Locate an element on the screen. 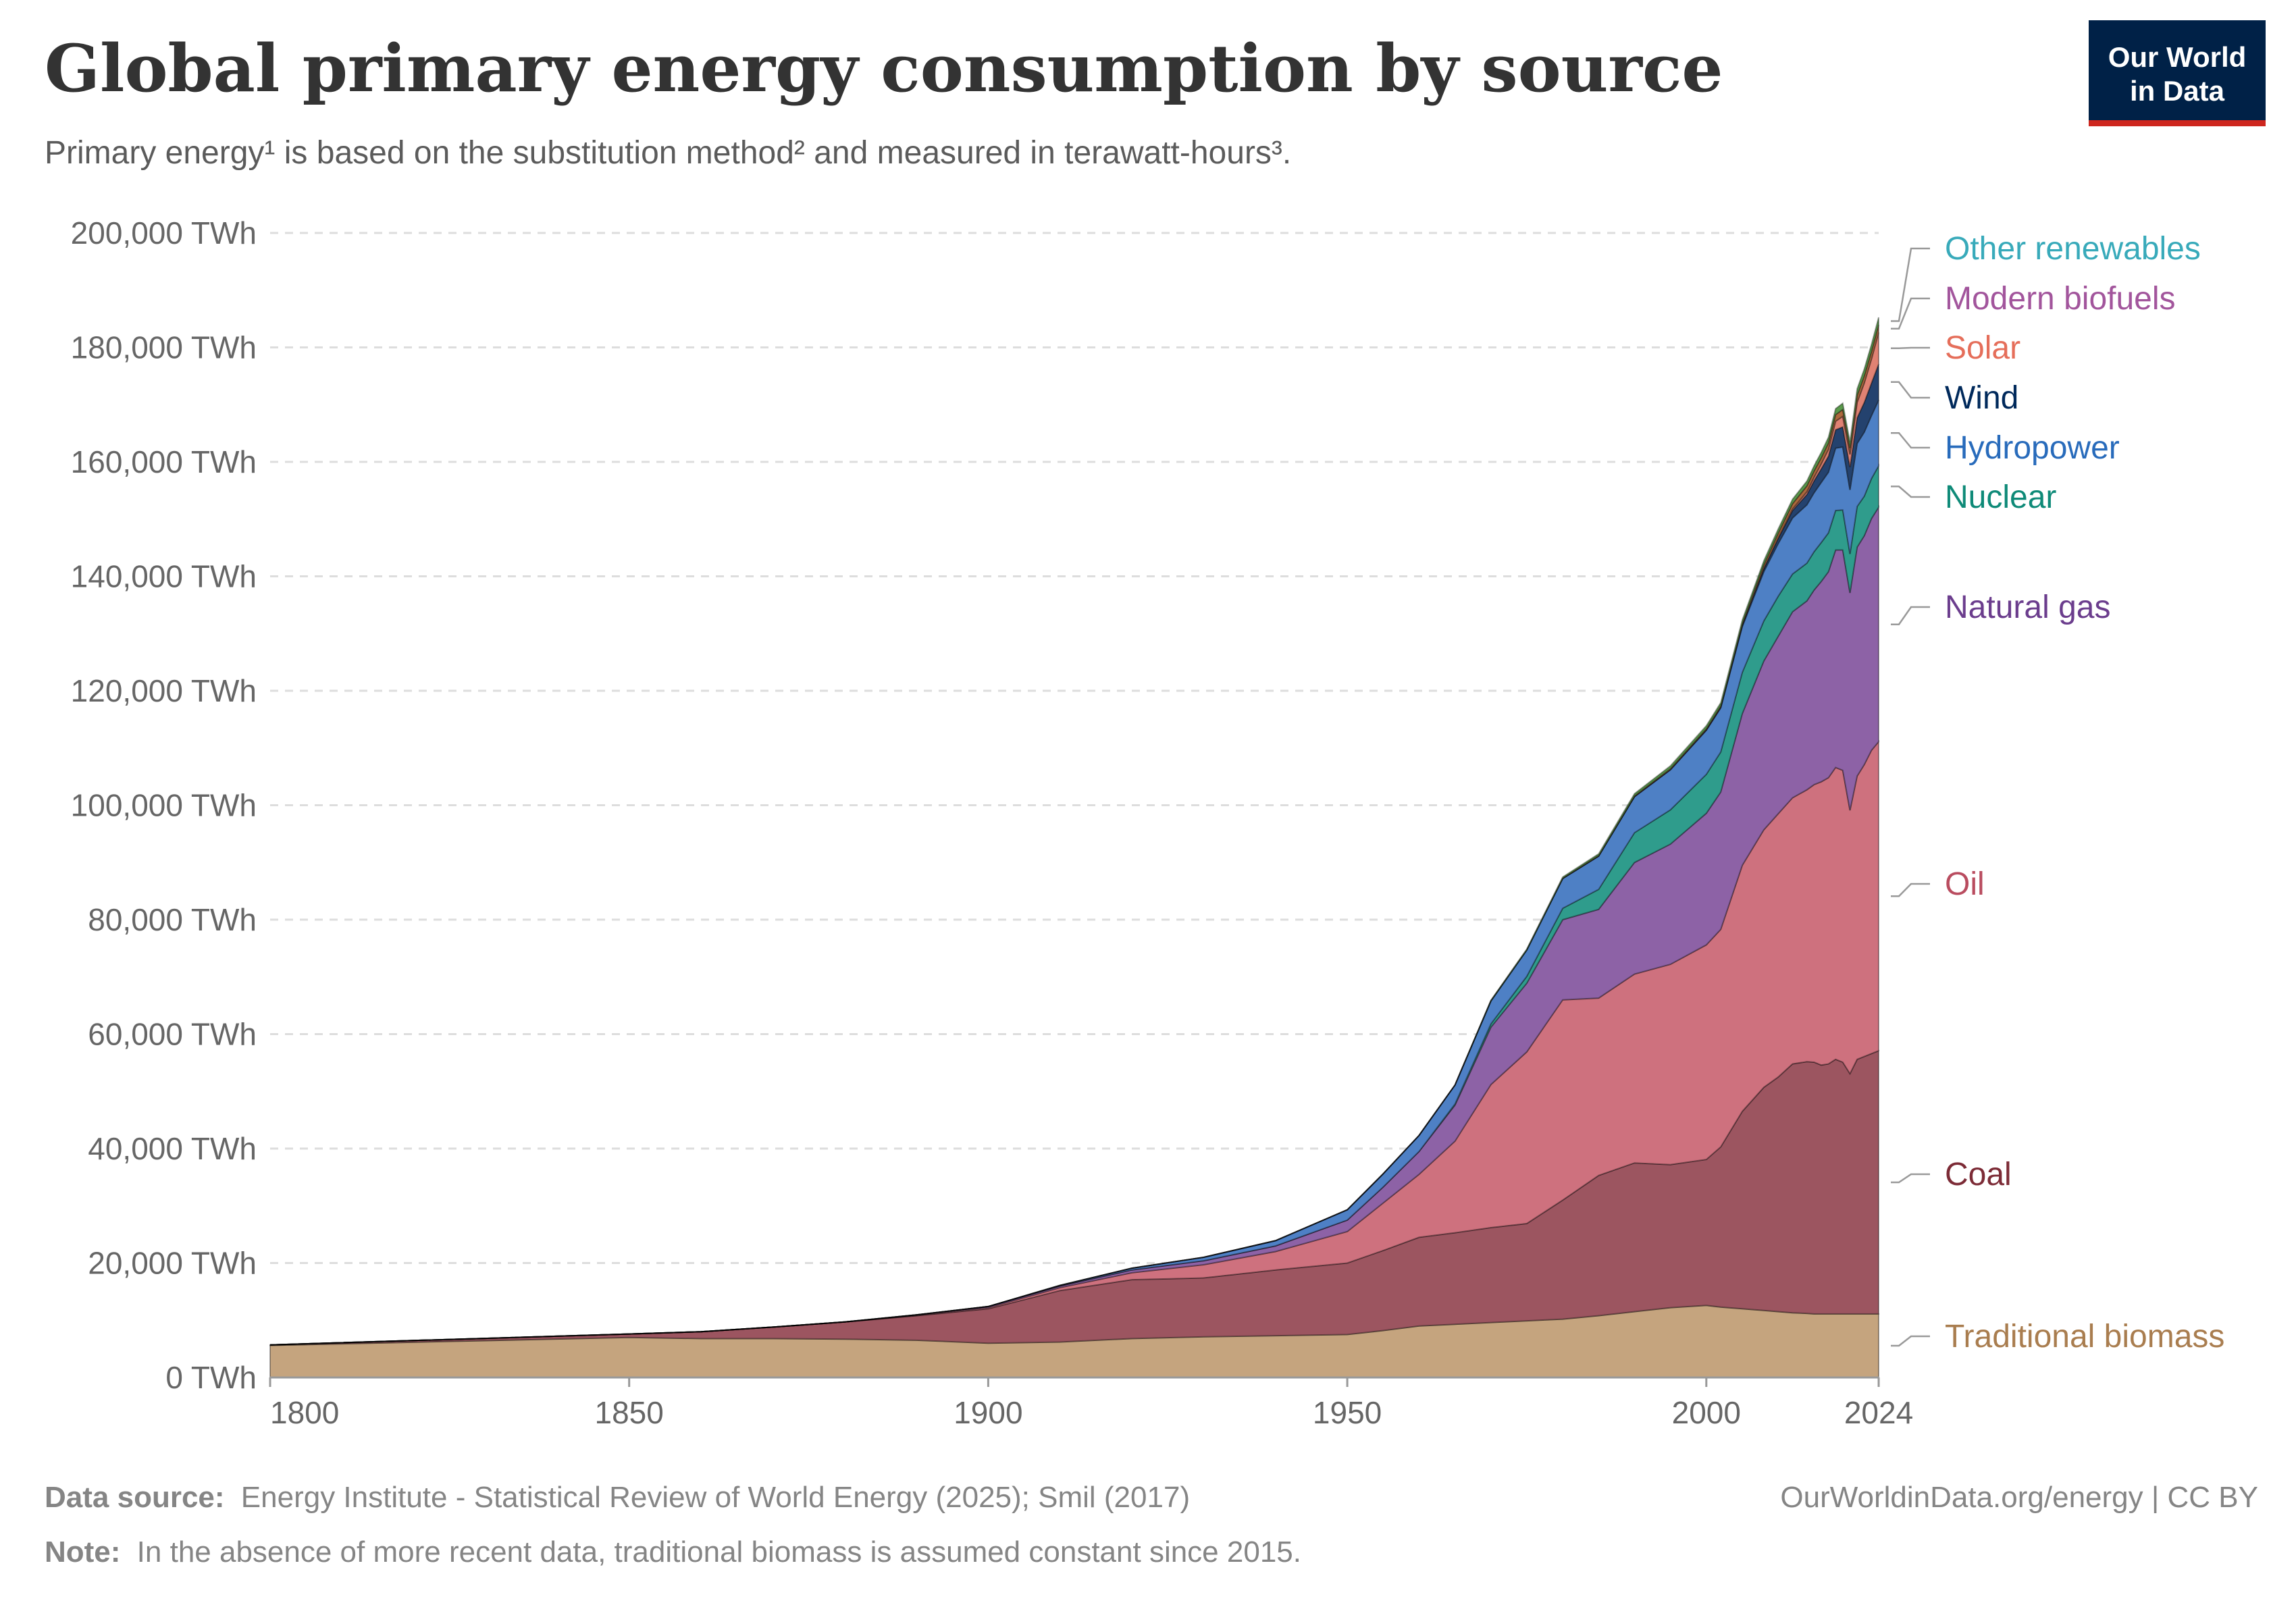  legend-hydropower: Hydropower is located at coordinates (2032, 448).